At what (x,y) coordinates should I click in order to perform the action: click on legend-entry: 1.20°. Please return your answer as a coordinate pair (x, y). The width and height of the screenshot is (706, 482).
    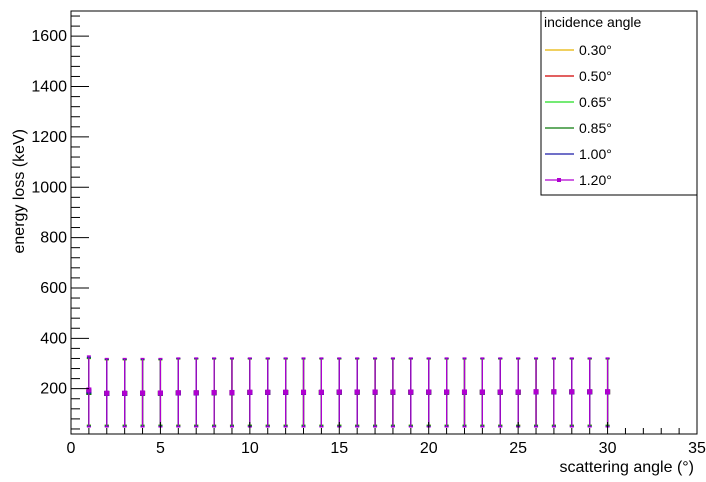
    Looking at the image, I should click on (595, 180).